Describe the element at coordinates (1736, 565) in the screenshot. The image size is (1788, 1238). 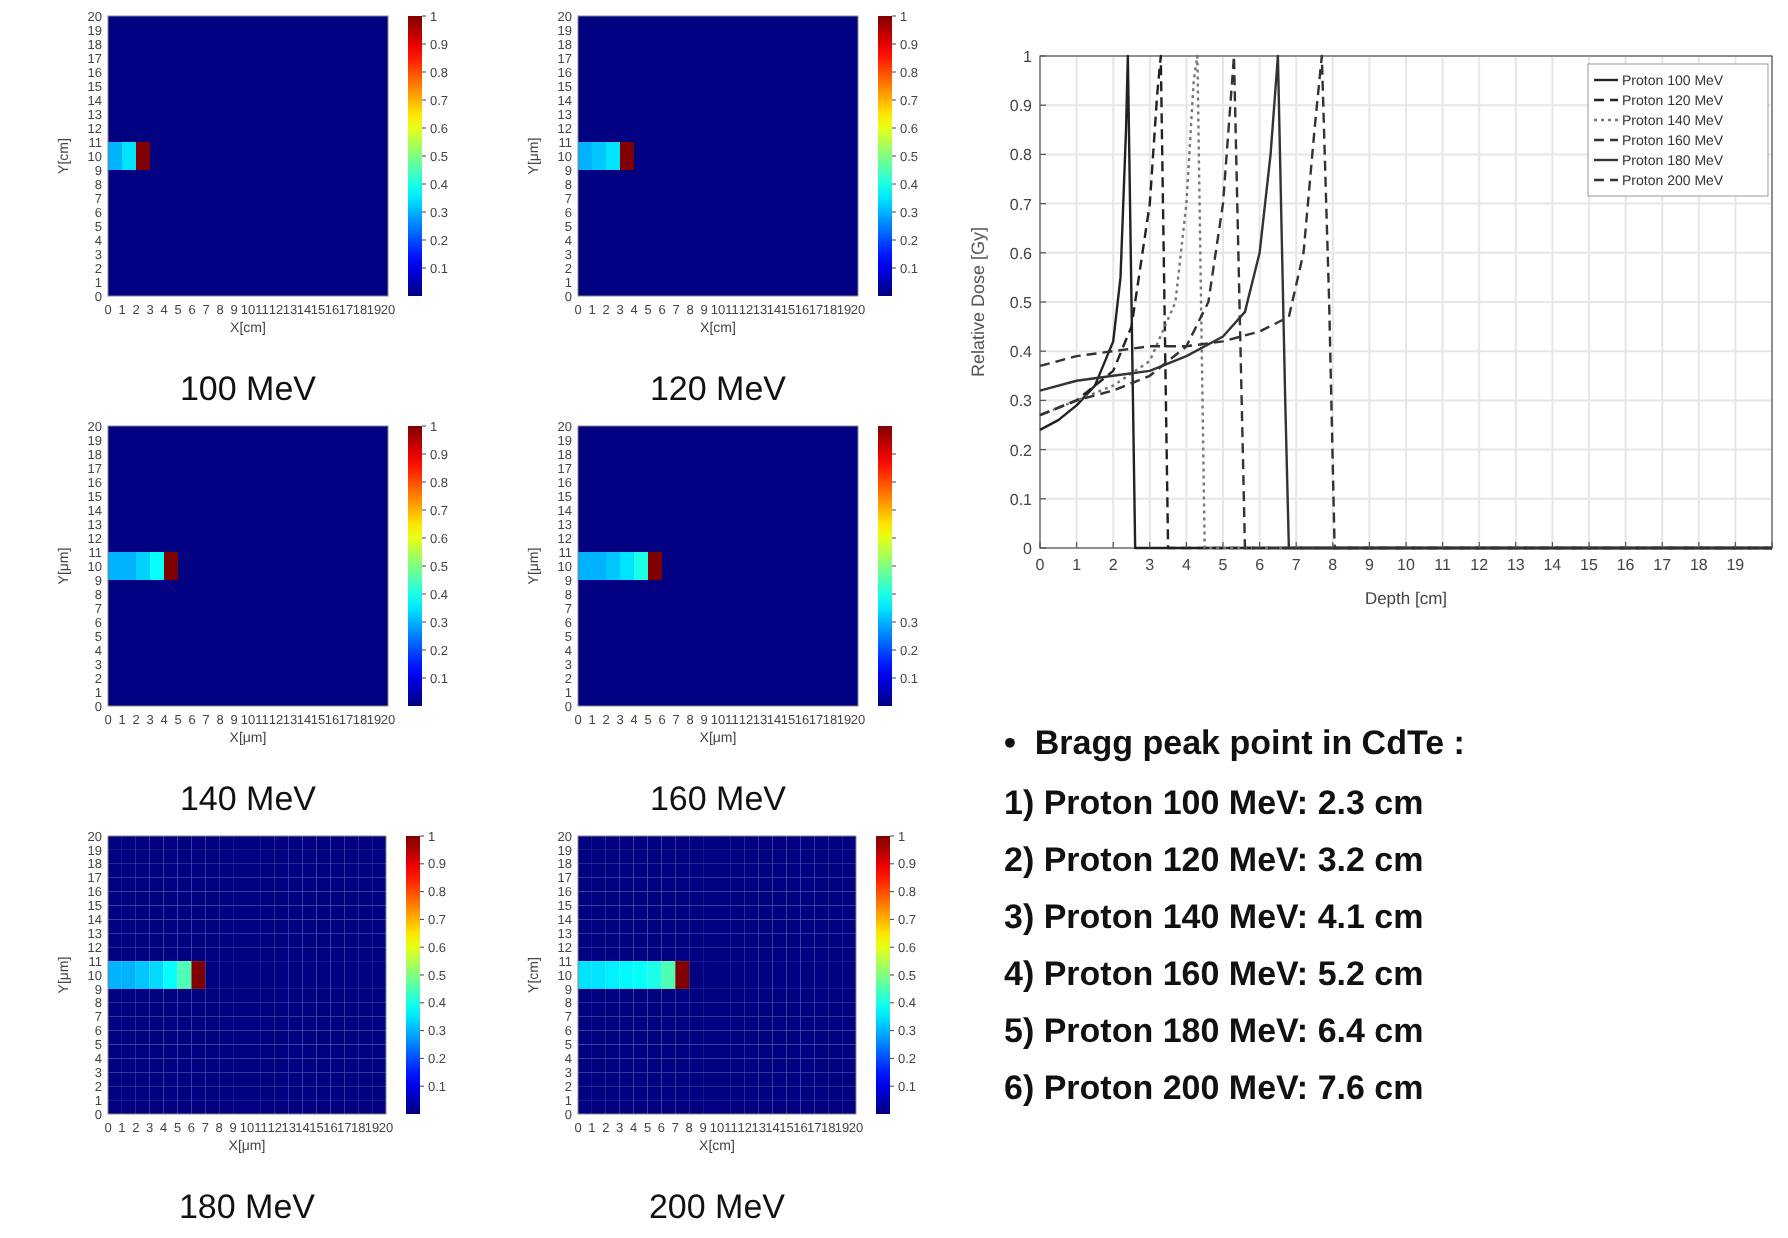
I see `x-tick-label: 19` at that location.